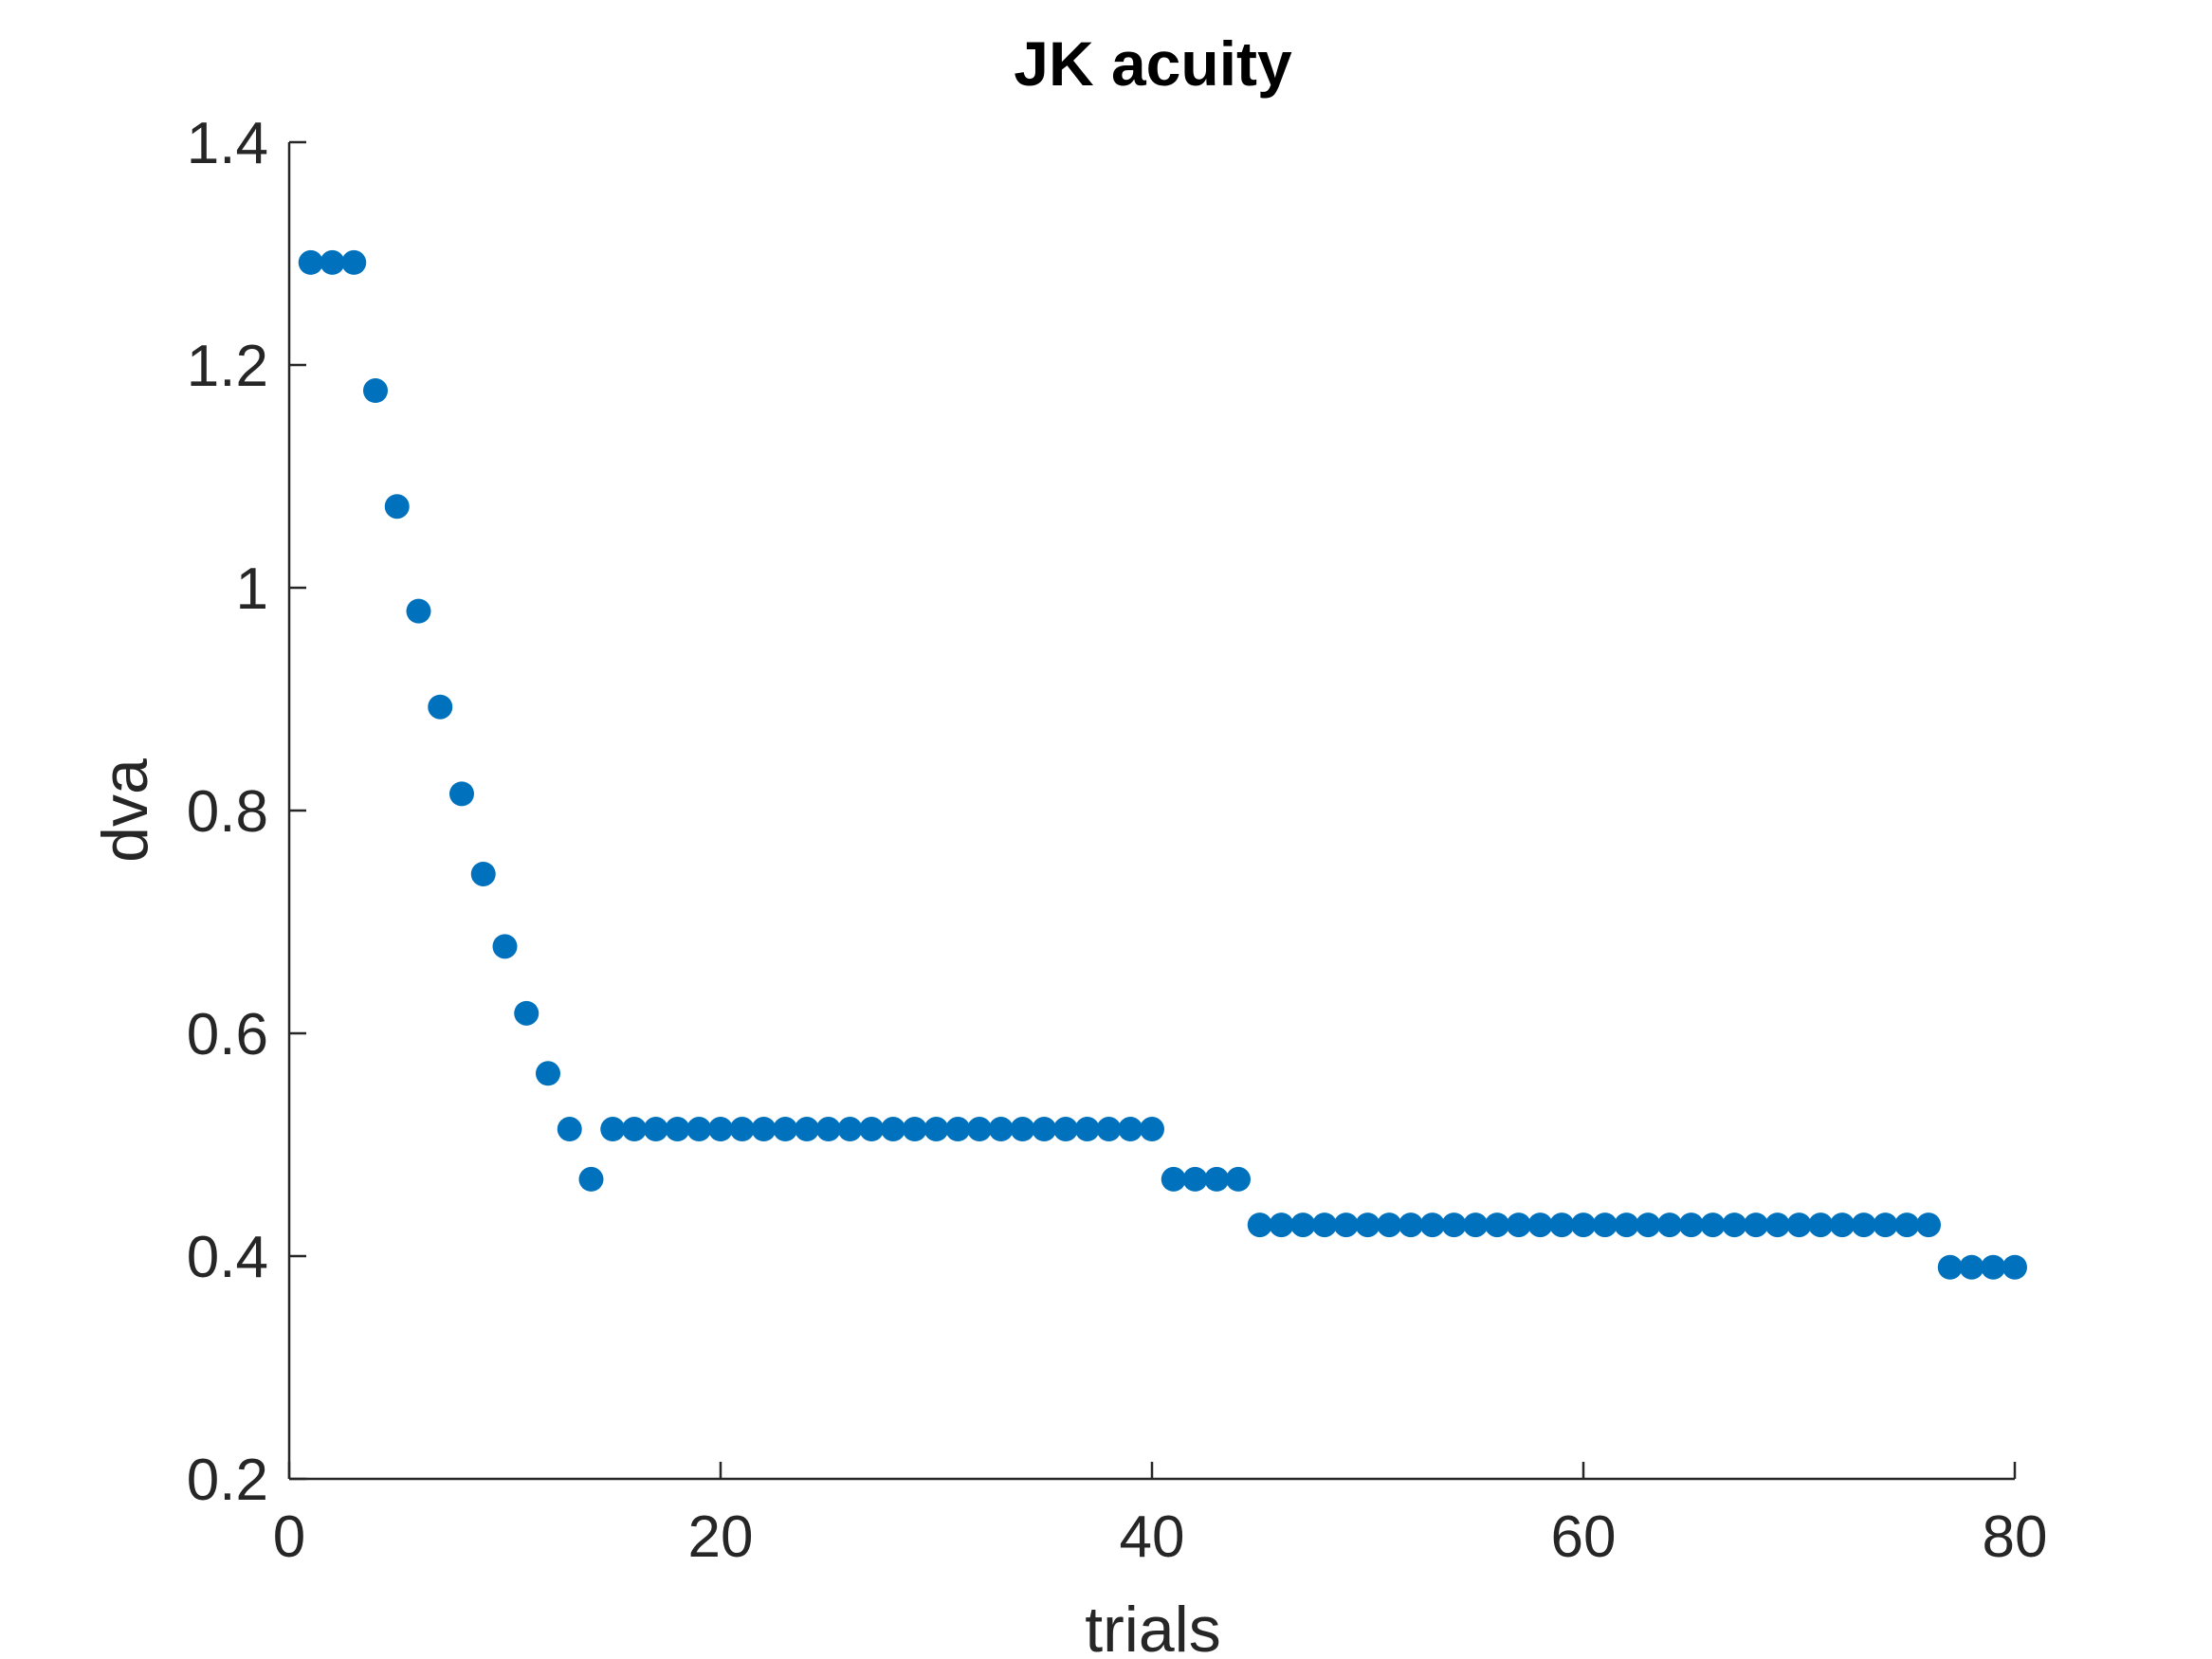 The width and height of the screenshot is (2212, 1659). What do you see at coordinates (1153, 1626) in the screenshot?
I see `x-axis-label: trials` at bounding box center [1153, 1626].